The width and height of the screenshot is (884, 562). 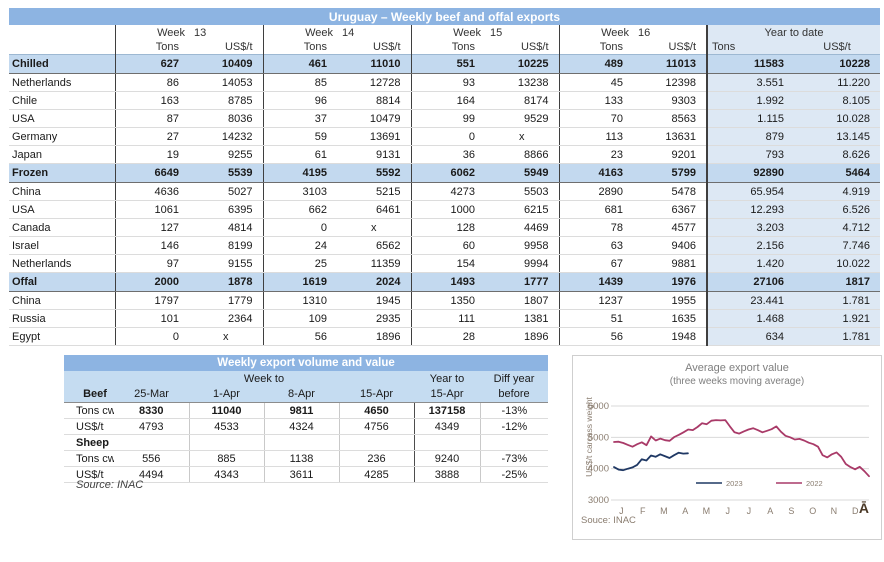 What do you see at coordinates (595, 227) in the screenshot?
I see `value-cell: 78` at bounding box center [595, 227].